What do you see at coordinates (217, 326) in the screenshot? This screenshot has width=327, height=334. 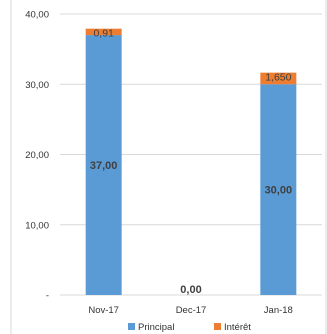 I see `legend-swatch-interet` at bounding box center [217, 326].